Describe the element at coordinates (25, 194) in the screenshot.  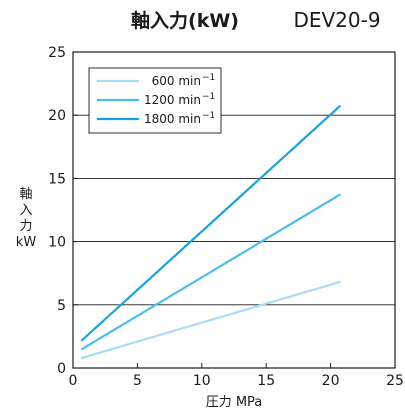
I see `y-axis-label-line: 軸` at that location.